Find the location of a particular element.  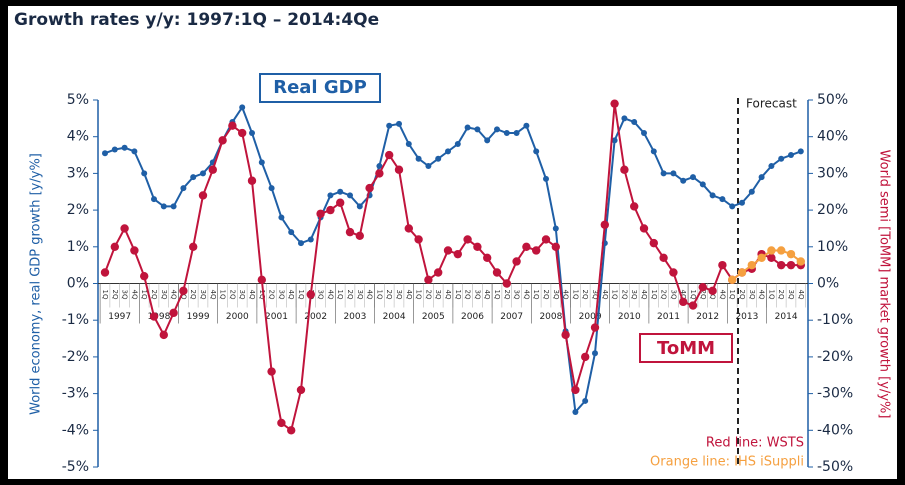

year-label: 2002 is located at coordinates (315, 317).